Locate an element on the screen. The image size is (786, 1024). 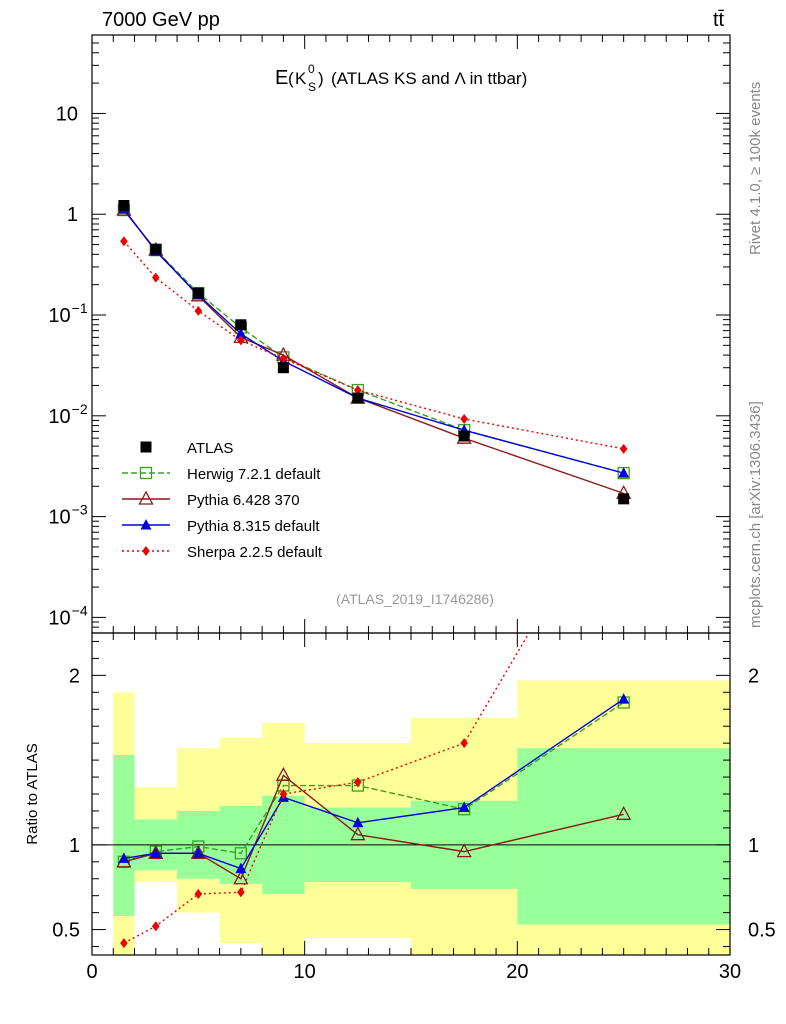
upper-y-tick-label: 1 is located at coordinates (72, 215).